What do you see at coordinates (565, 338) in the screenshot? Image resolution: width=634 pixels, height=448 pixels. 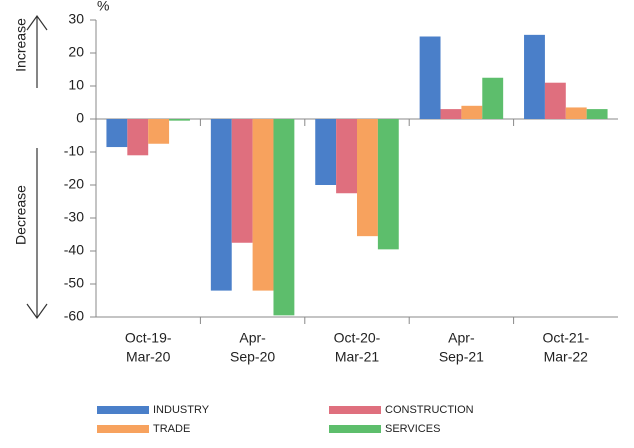 I see `x-tick-label: Oct-21-` at bounding box center [565, 338].